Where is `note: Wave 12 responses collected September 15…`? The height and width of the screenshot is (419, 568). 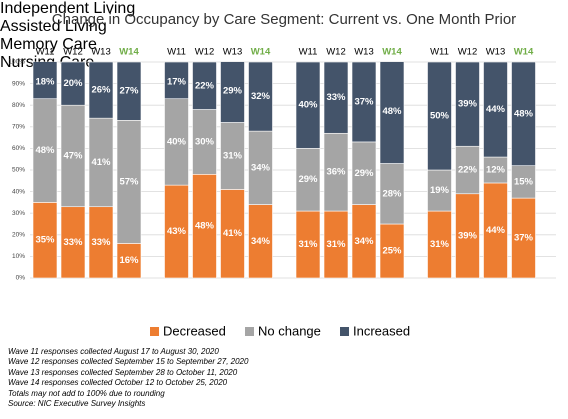 note: Wave 12 responses collected September 15… is located at coordinates (128, 362).